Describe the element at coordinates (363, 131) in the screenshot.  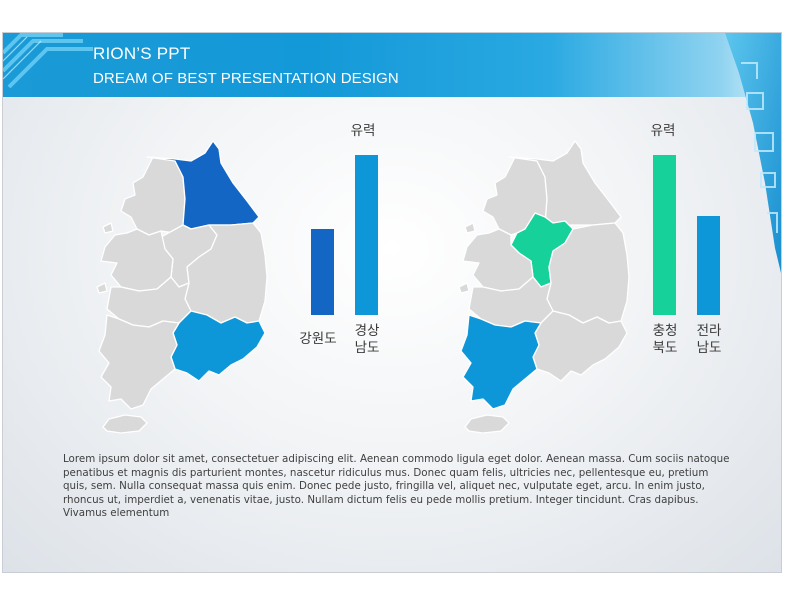
I see `left-chart-top-label: 유력` at that location.